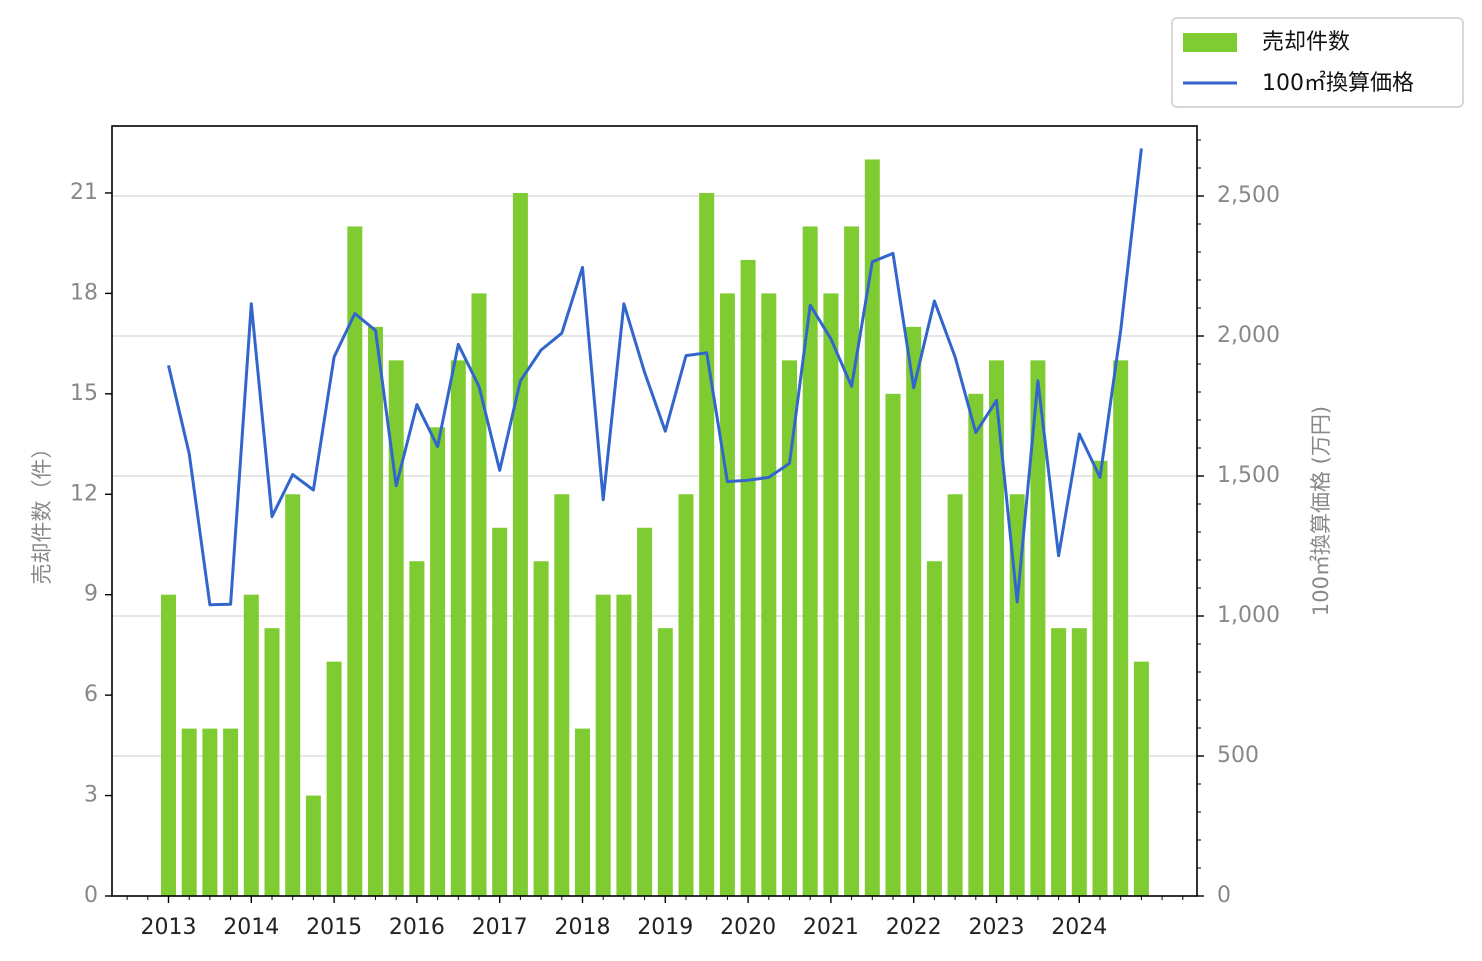  Describe the element at coordinates (169, 927) in the screenshot. I see `x-tick-label: 2013` at that location.